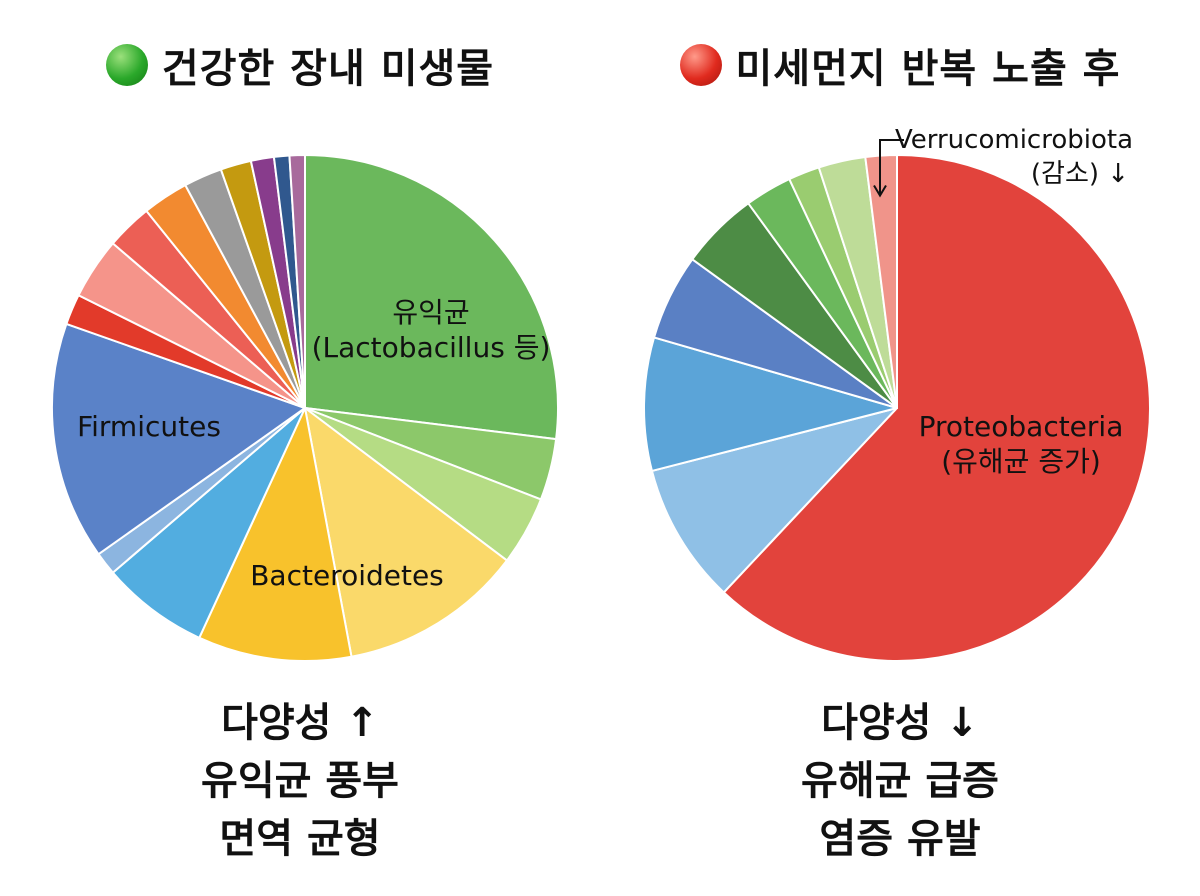 The image size is (1200, 896). Describe the element at coordinates (891, 166) in the screenshot. I see `annotation-leader-line` at that location.